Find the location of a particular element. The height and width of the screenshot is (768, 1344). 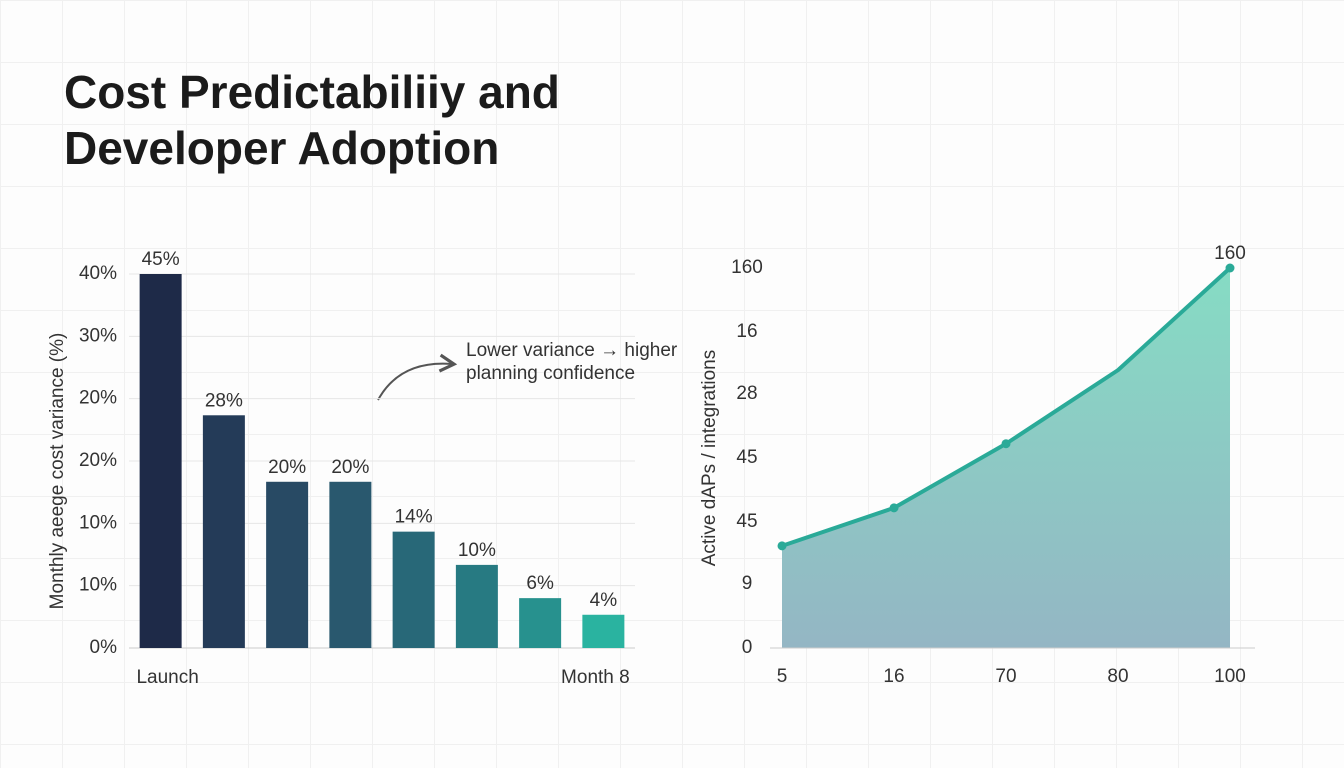

x-tick-label: Month 8 is located at coordinates (595, 677).